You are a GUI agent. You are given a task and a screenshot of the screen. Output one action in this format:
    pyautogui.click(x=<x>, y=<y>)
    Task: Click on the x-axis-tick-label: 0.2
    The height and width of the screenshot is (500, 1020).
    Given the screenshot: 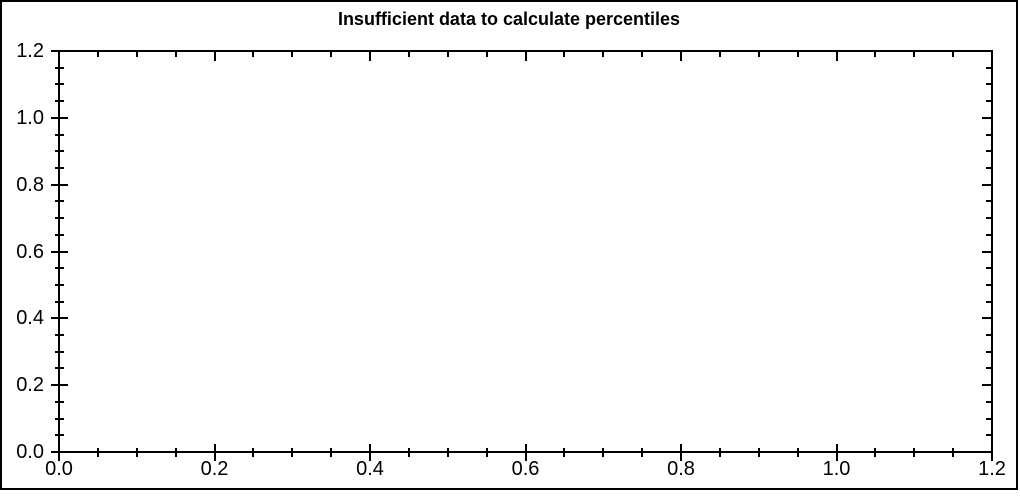 What is the action you would take?
    pyautogui.click(x=214, y=469)
    